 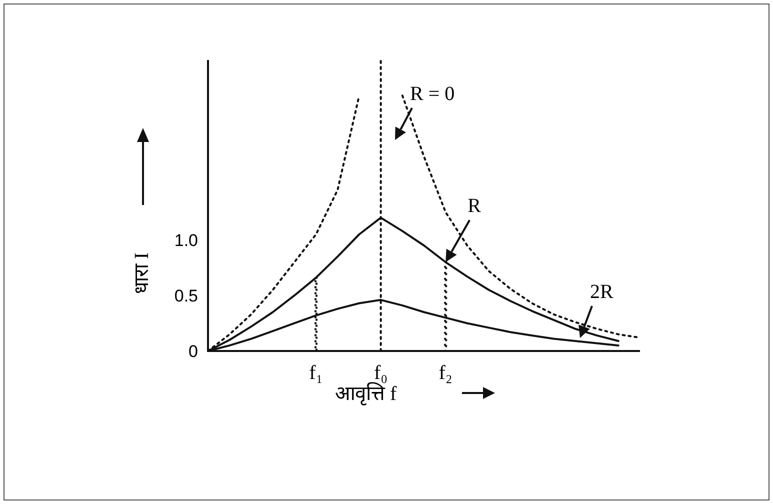 What do you see at coordinates (445, 373) in the screenshot?
I see `x-tick-label: f₂` at bounding box center [445, 373].